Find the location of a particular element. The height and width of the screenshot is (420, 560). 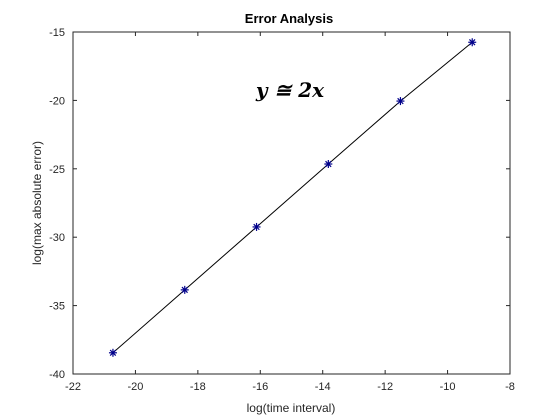

x-tick-label: -20 is located at coordinates (135, 387).